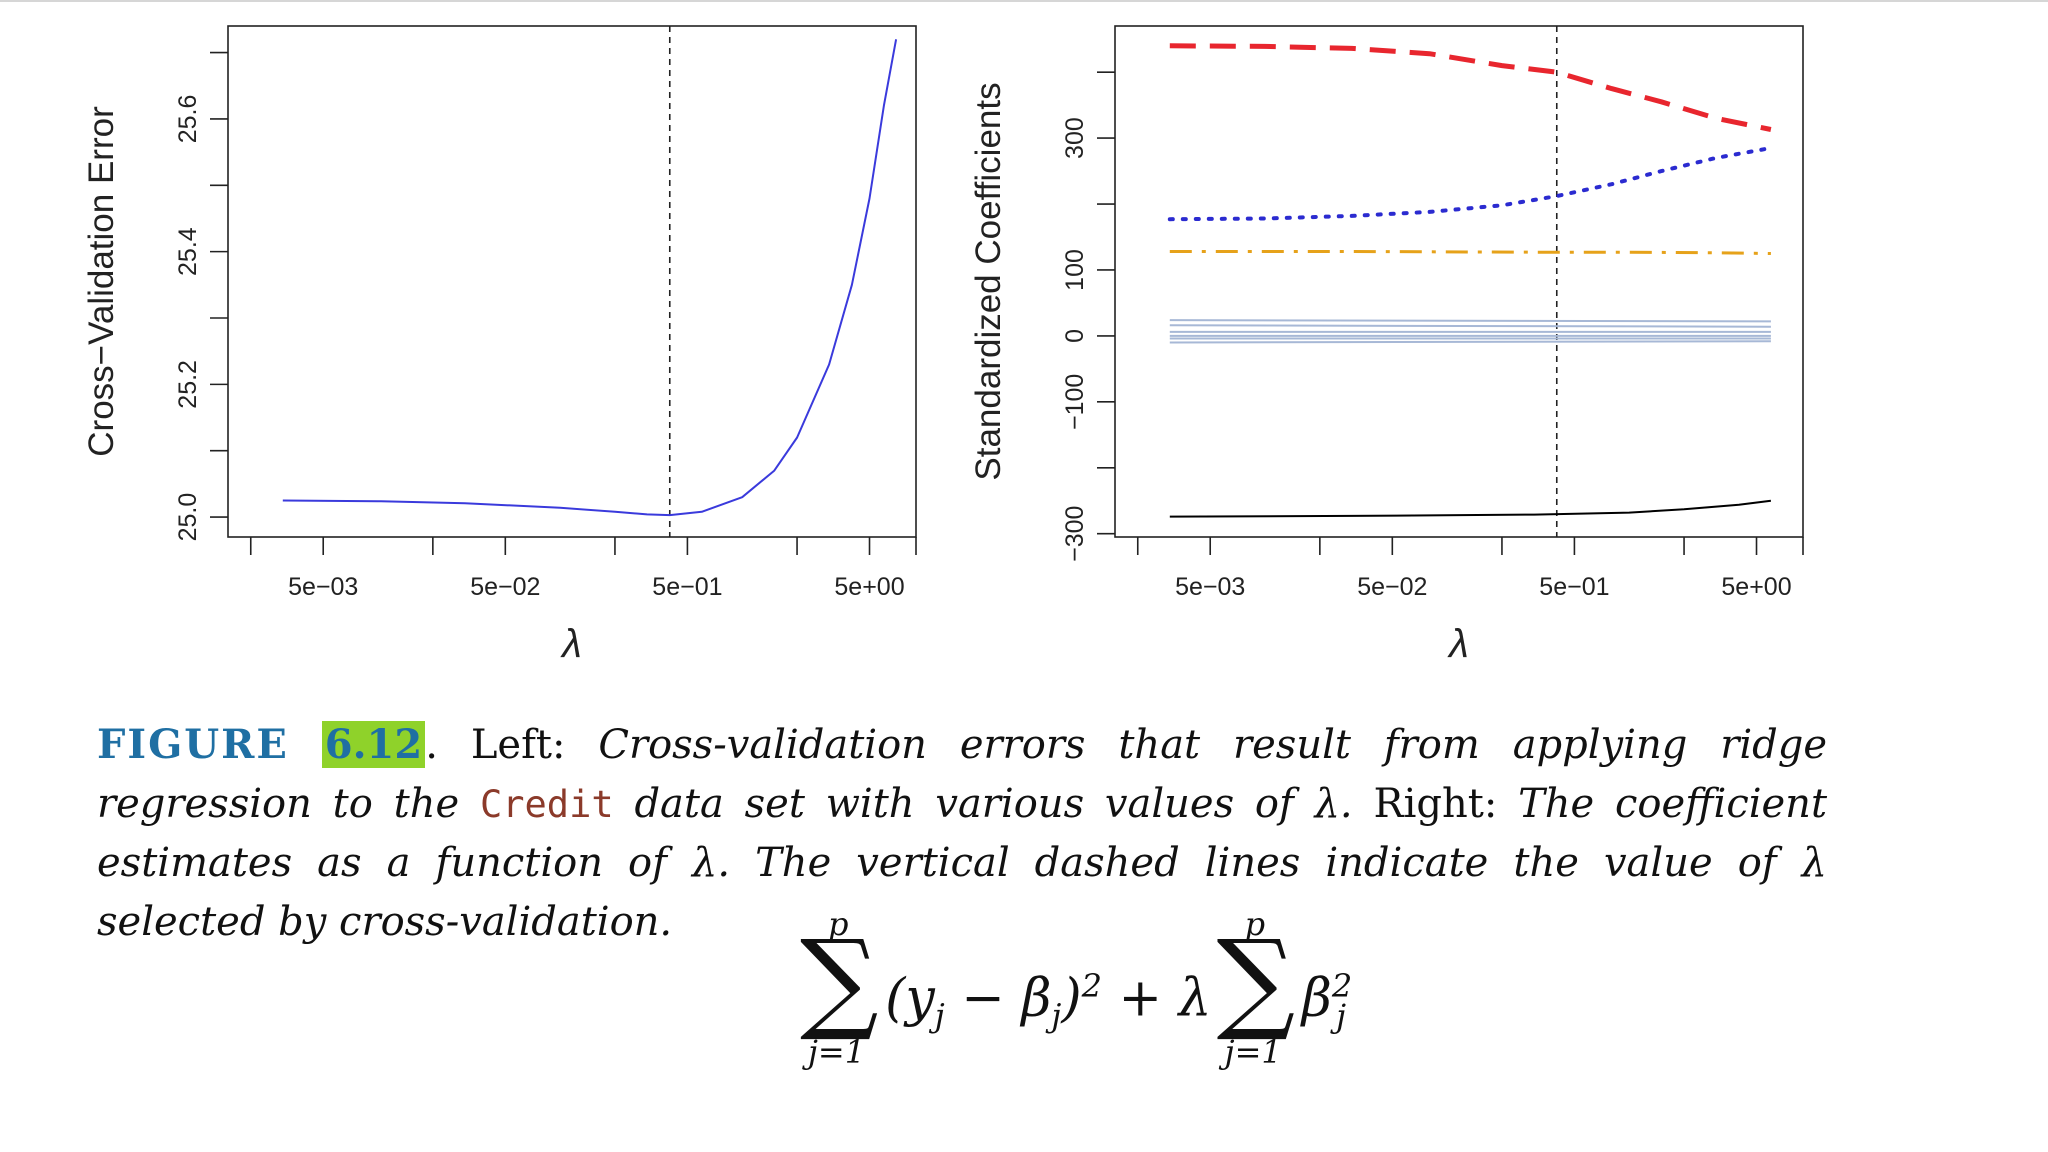 The image size is (2048, 1152). I want to click on squared-term: (yj − βj)2 + λ, so click(1048, 1001).